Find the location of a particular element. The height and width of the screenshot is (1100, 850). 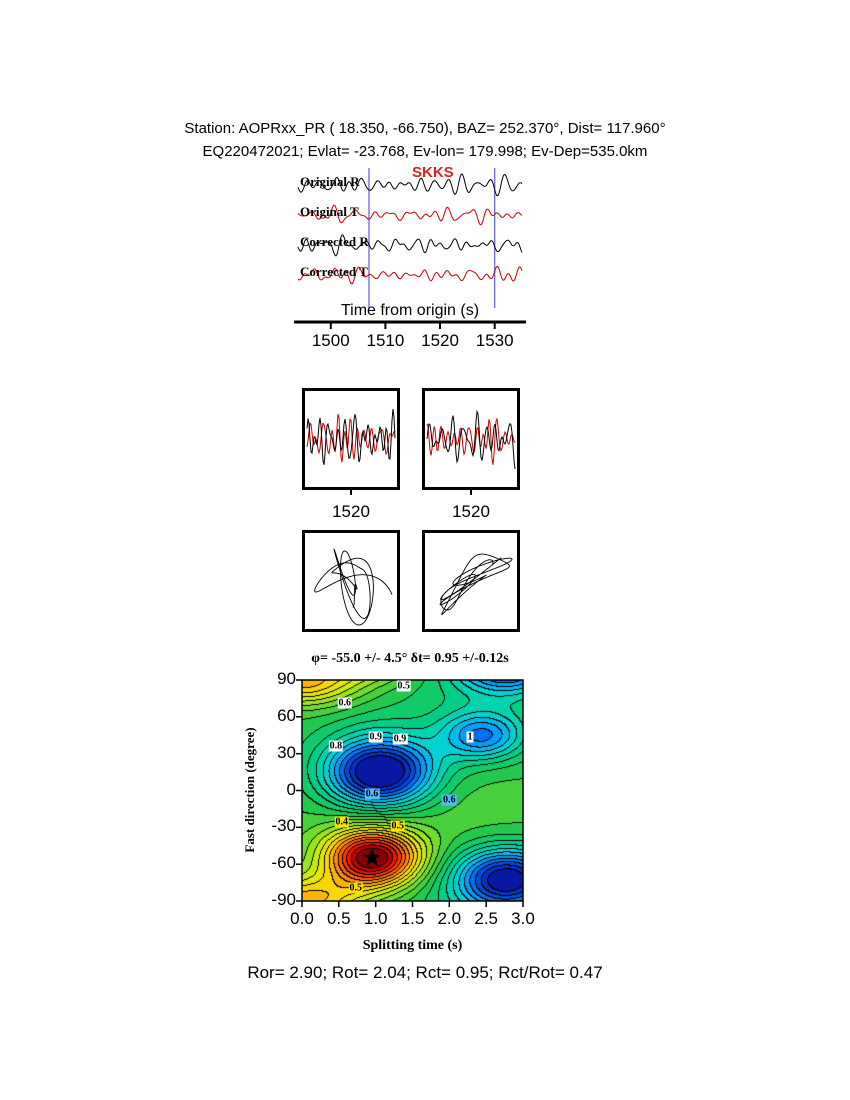

misfit-contour-map is located at coordinates (412, 790).